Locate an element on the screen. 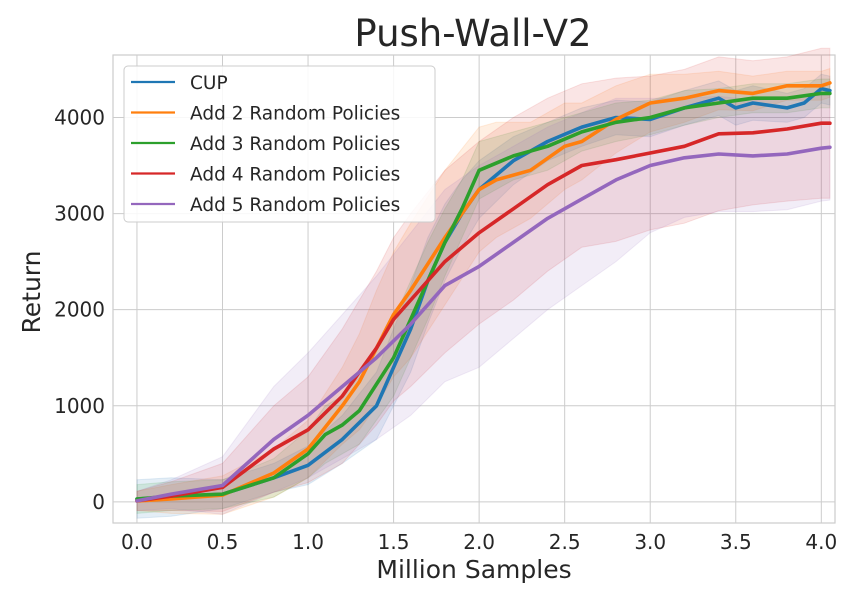 The image size is (850, 600). x-tick-label: 2.0 is located at coordinates (479, 542).